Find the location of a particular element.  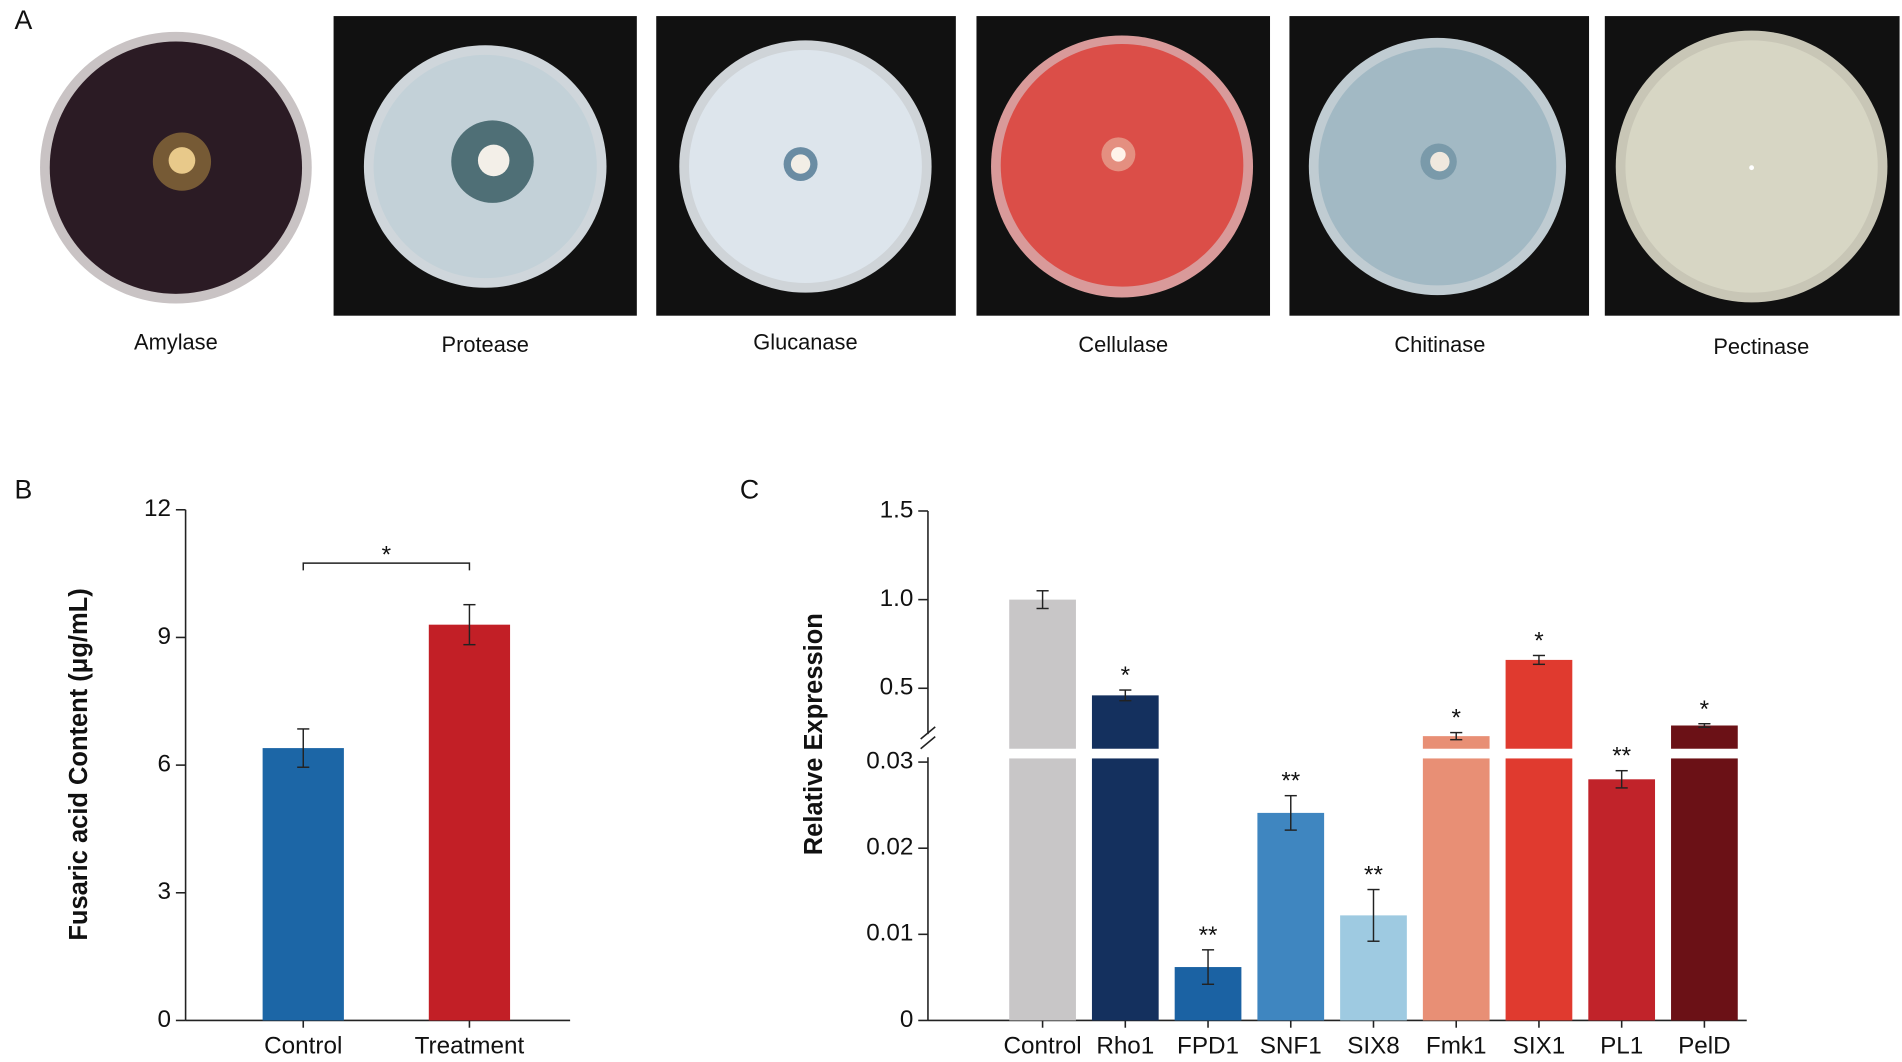

x-tick-label: SNF1 is located at coordinates (1291, 1046).